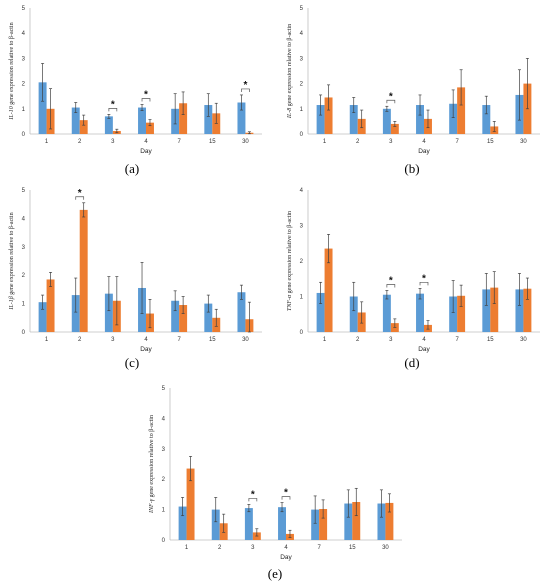 This screenshot has height=587, width=550. Describe the element at coordinates (12, 303) in the screenshot. I see `y-axis-gene: IL-1β` at that location.